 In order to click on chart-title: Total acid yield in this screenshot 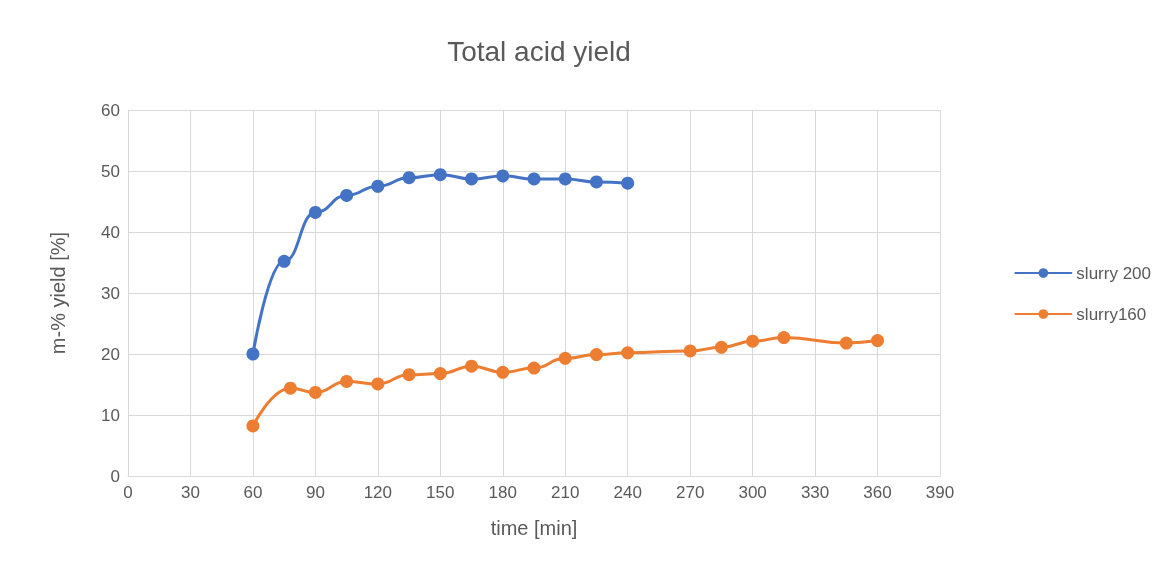, I will do `click(539, 51)`.